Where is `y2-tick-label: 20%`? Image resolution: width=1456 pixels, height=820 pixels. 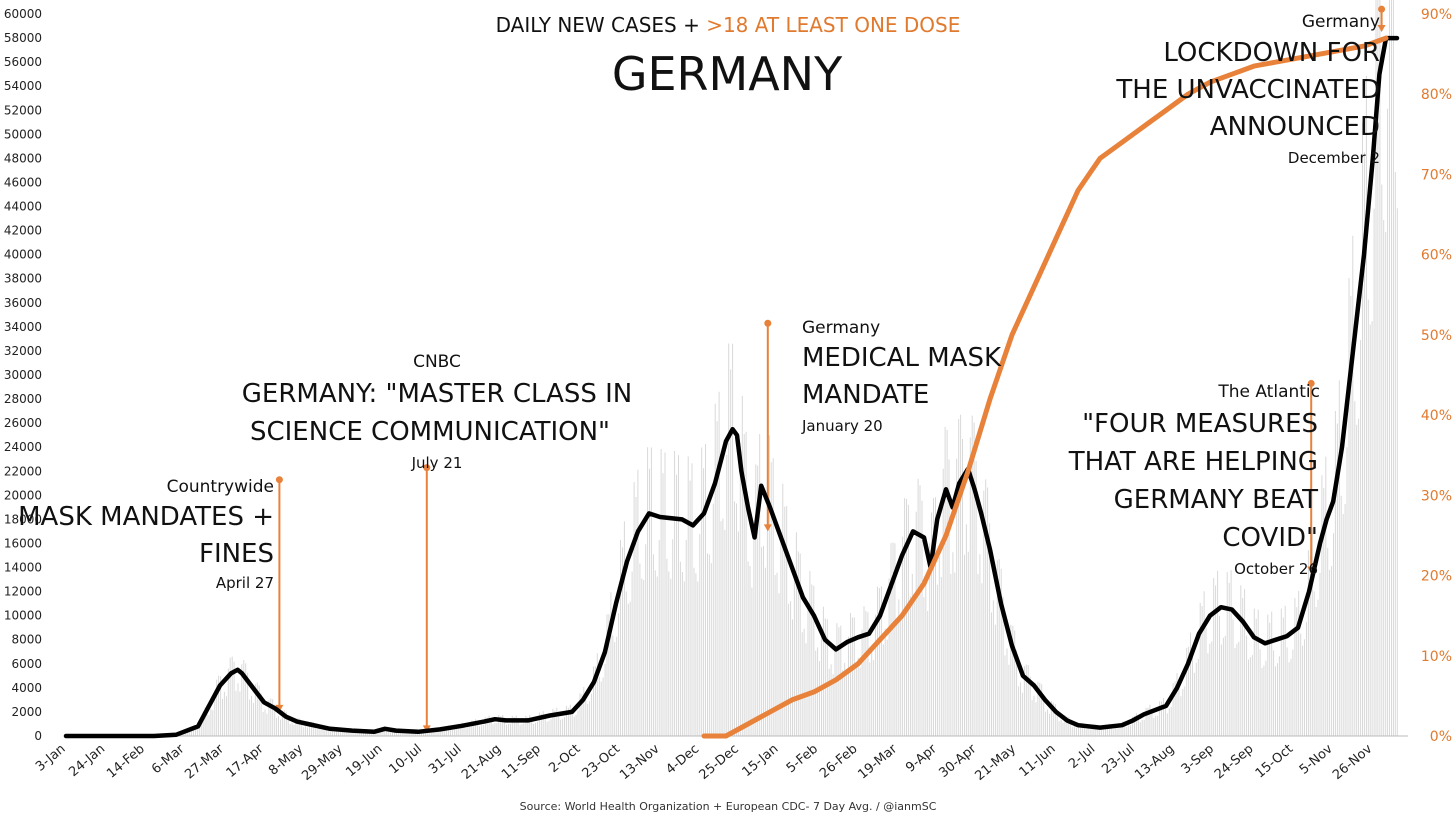
y2-tick-label: 20% is located at coordinates (1436, 577).